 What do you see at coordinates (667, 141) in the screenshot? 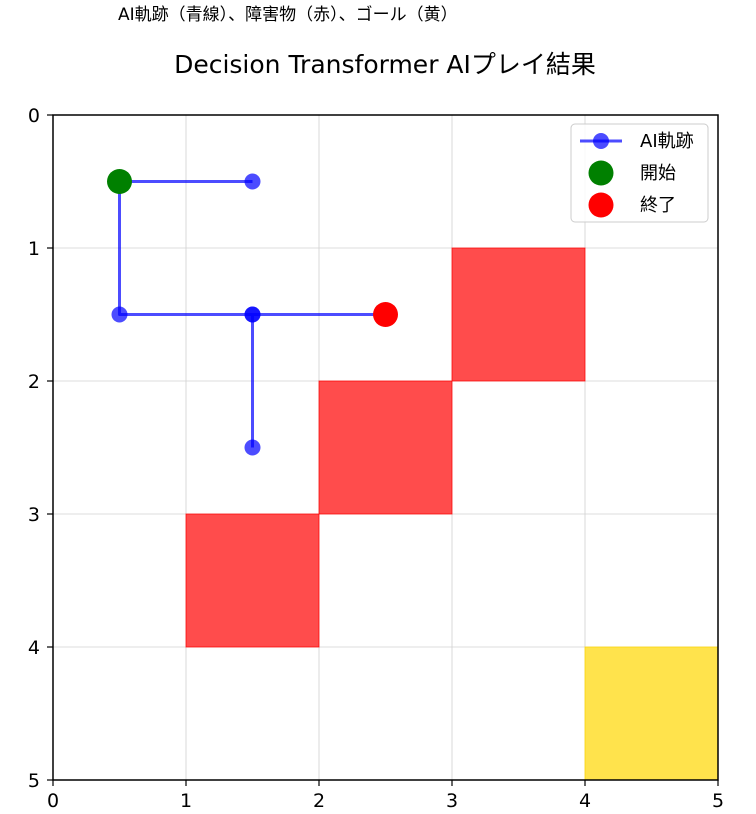
I see `legend-label-trajectory: AI軌跡` at bounding box center [667, 141].